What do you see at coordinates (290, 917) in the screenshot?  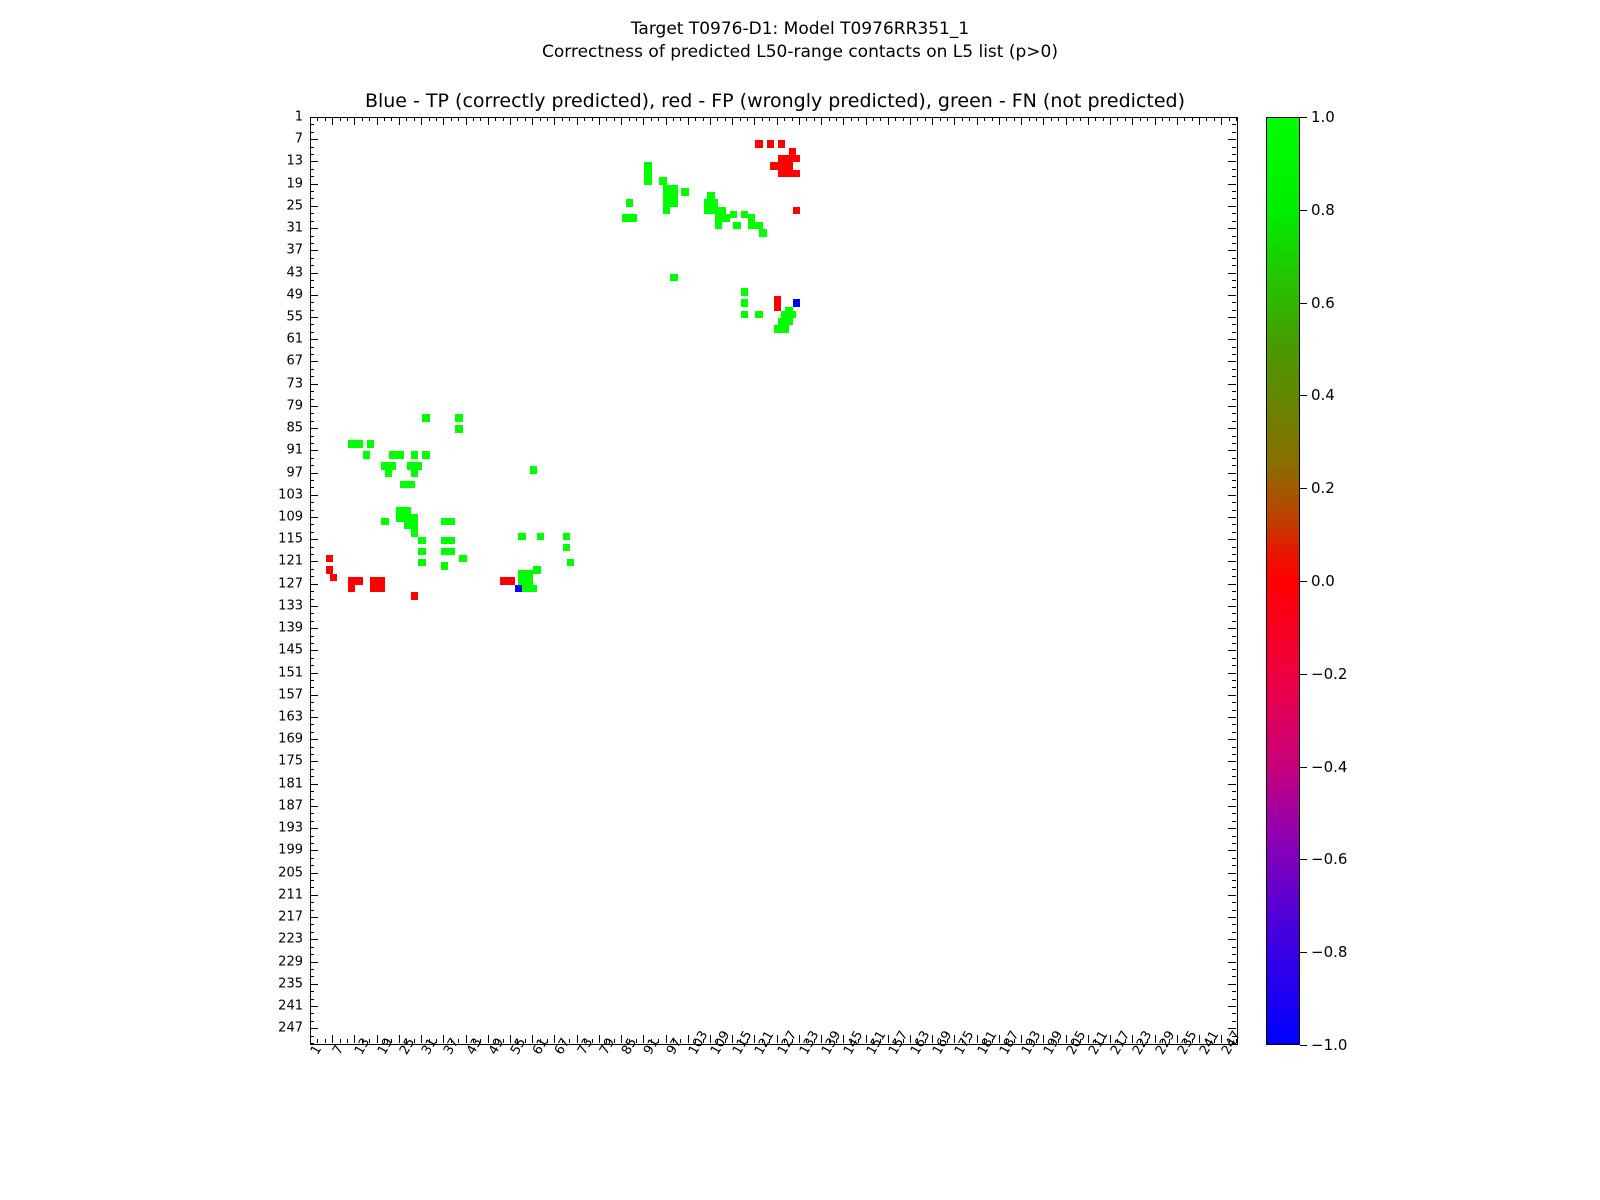 I see `y-tick-label: 217` at bounding box center [290, 917].